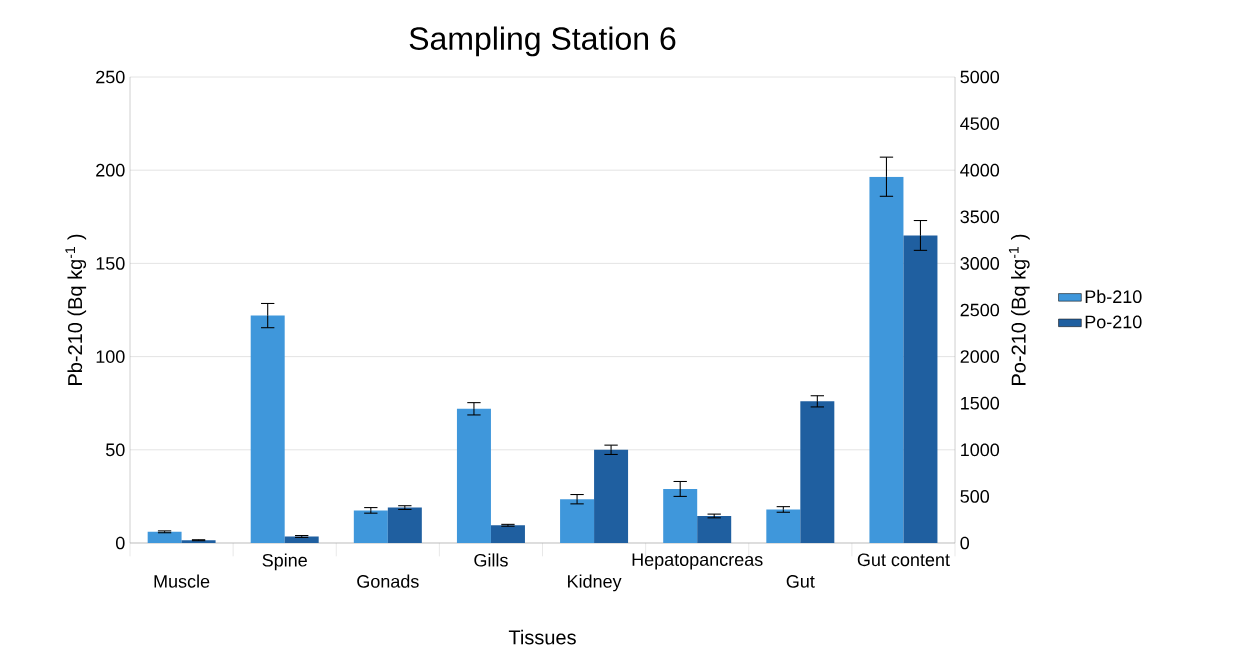  I want to click on x-tick-label: Kidney, so click(595, 583).